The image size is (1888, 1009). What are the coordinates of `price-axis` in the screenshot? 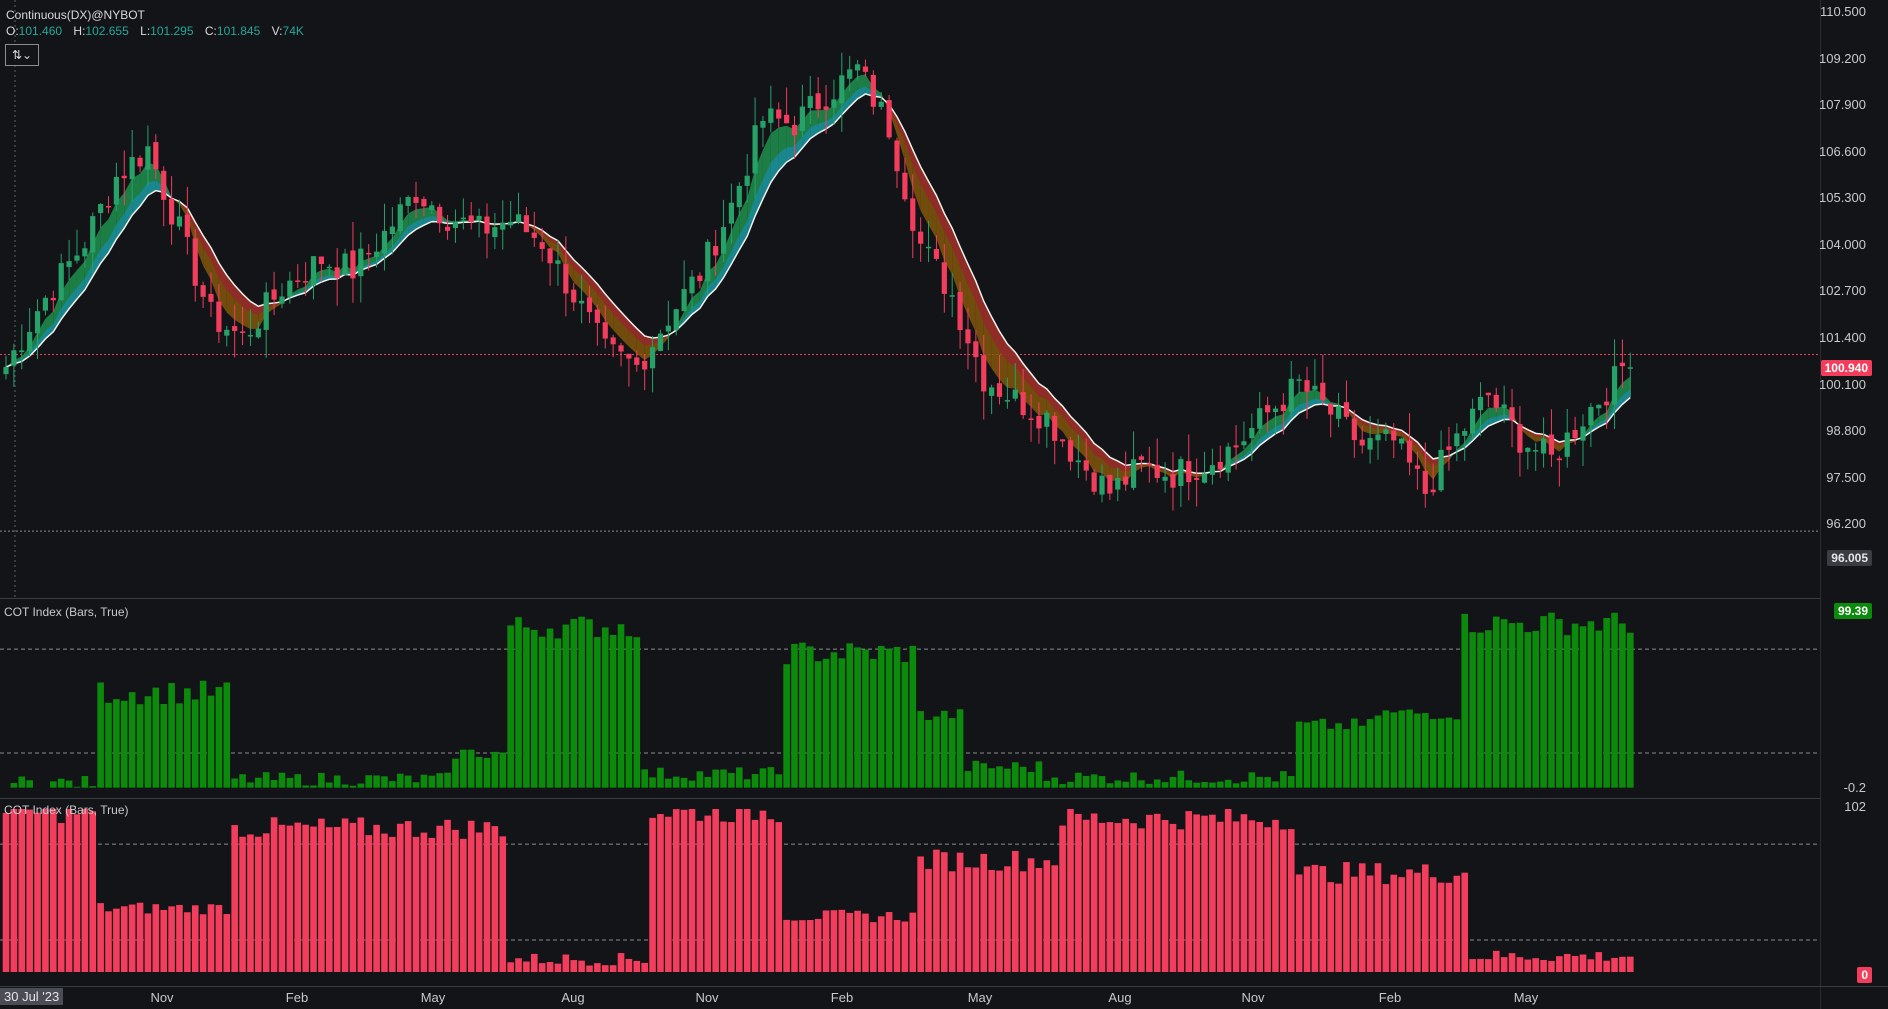 It's located at (1854, 504).